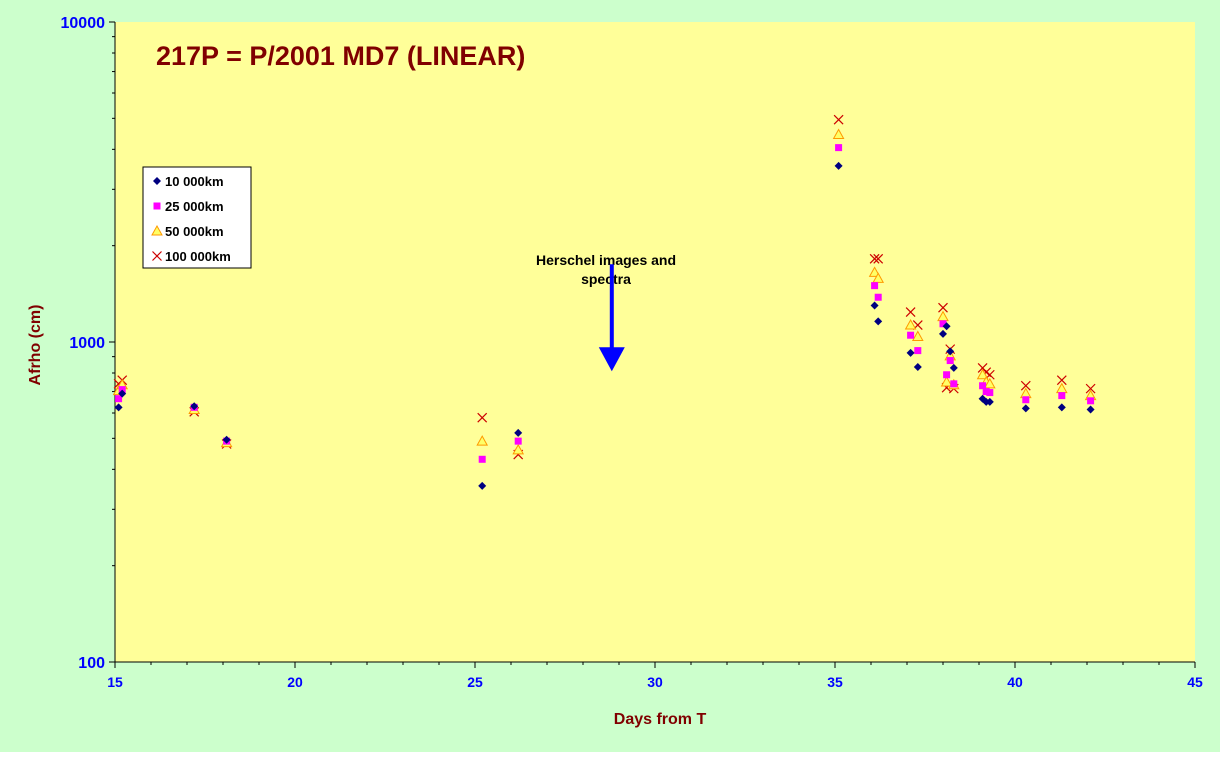 The height and width of the screenshot is (757, 1220). I want to click on legend-label: 100 000km, so click(198, 256).